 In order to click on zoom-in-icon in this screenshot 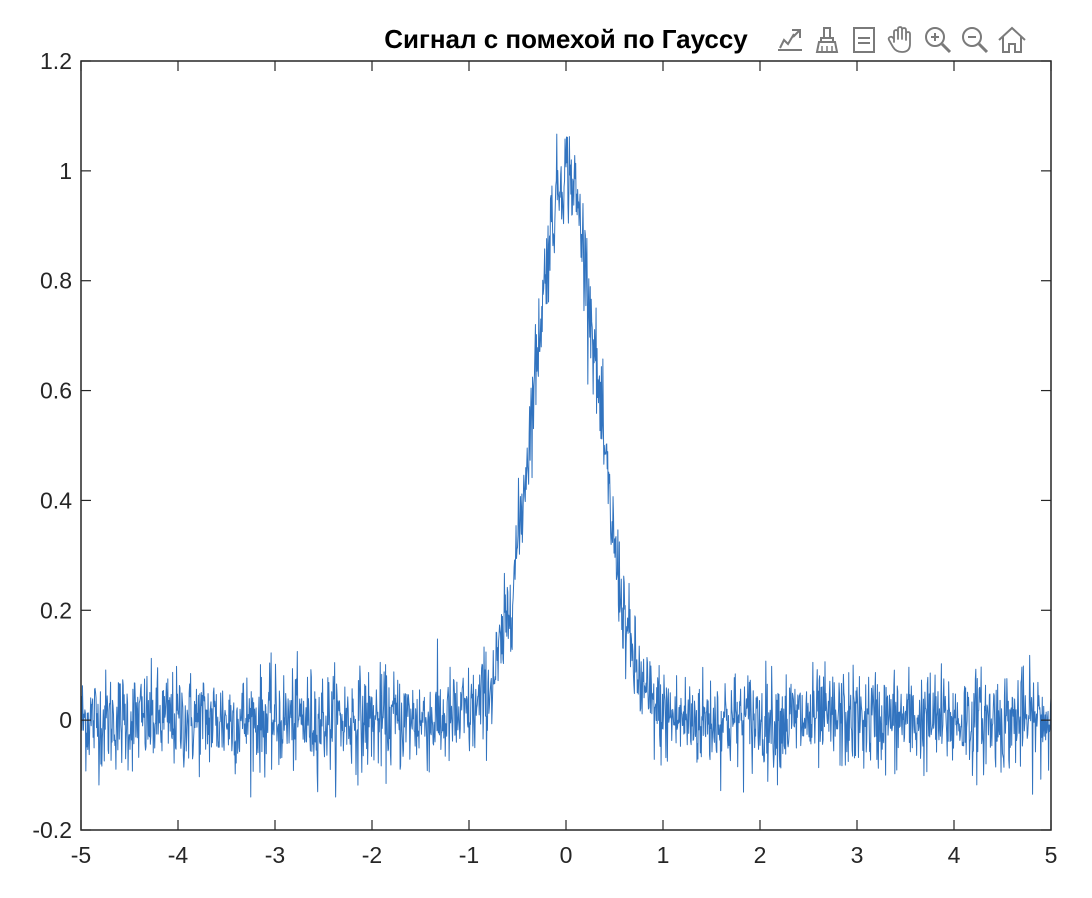, I will do `click(937, 40)`.